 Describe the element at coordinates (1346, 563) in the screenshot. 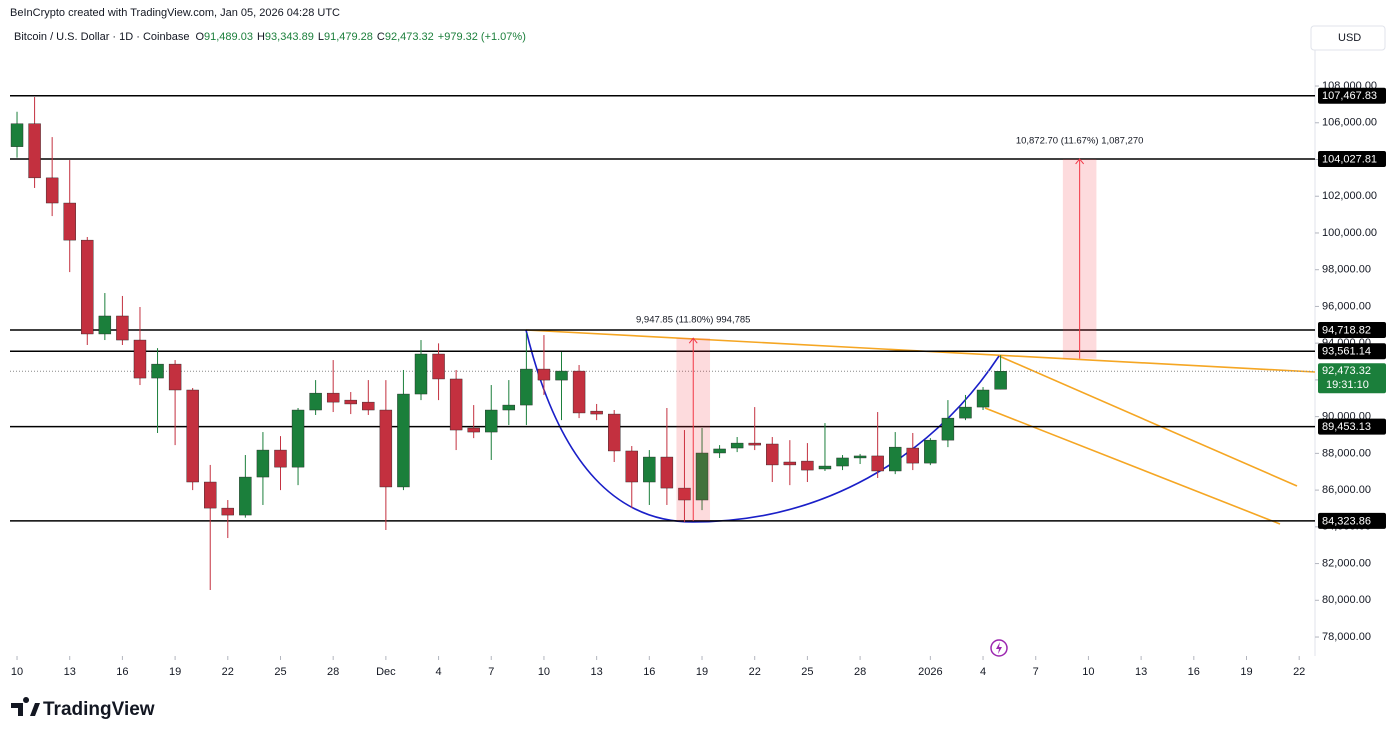

I see `y-tick-label: 82,000.00` at that location.